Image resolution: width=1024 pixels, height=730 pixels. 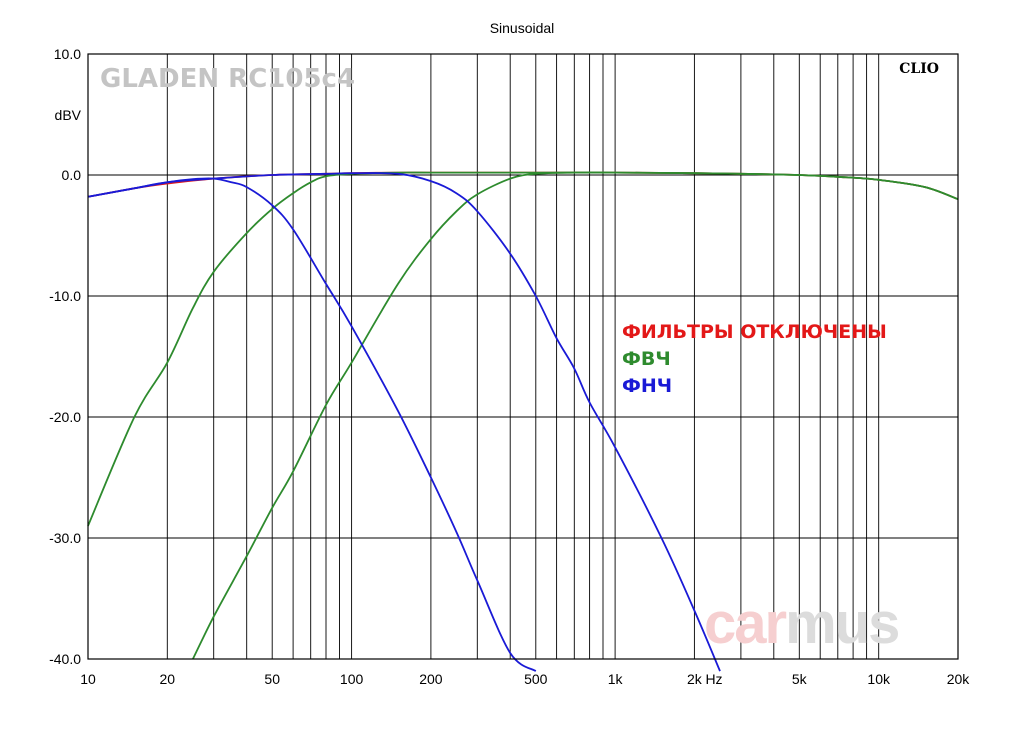 What do you see at coordinates (536, 679) in the screenshot?
I see `x-tick-label: 500` at bounding box center [536, 679].